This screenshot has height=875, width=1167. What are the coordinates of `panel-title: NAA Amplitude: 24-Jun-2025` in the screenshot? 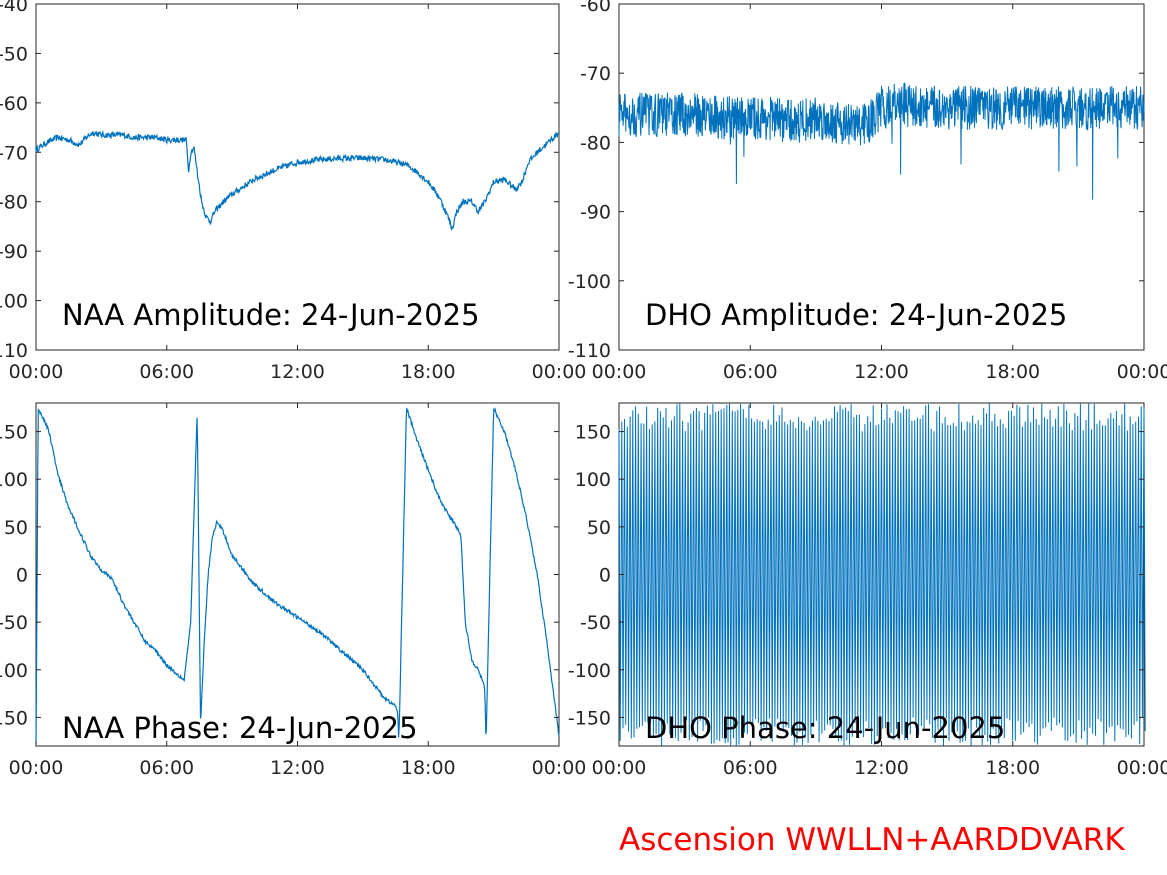 It's located at (271, 315).